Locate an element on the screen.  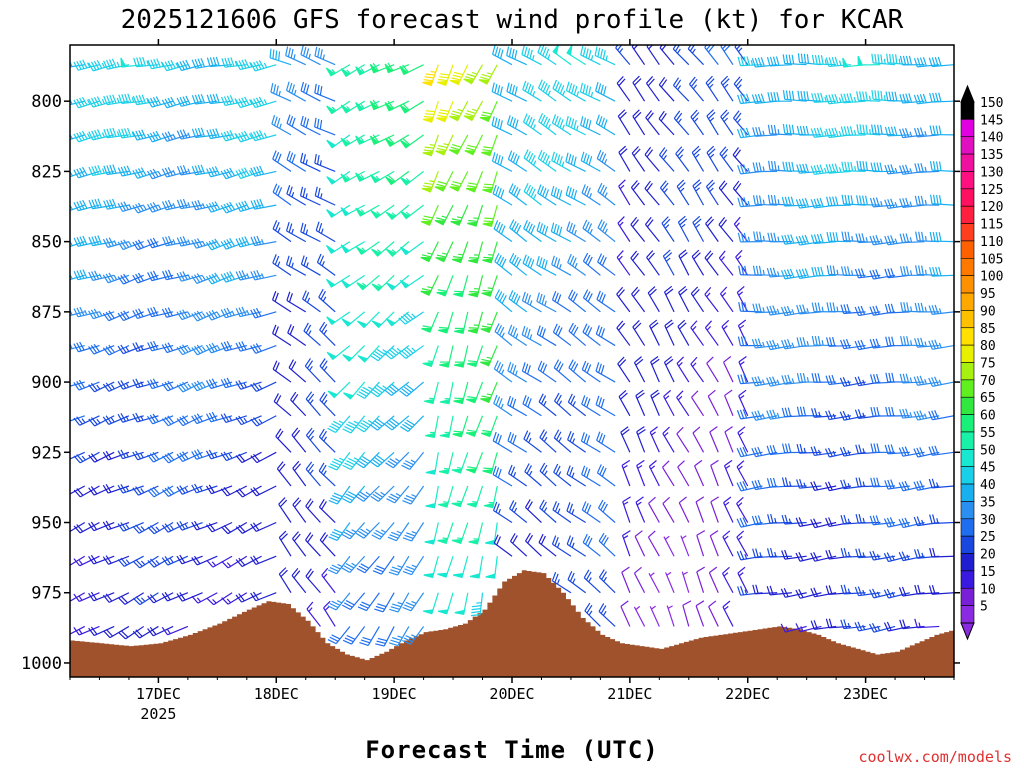
colorbar-label: 100 is located at coordinates (991, 277).